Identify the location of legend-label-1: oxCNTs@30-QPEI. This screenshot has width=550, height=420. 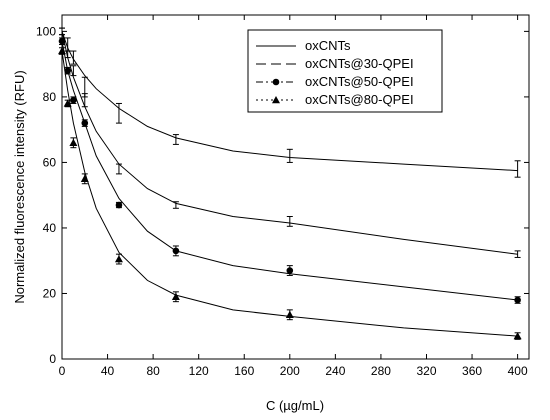
(359, 63).